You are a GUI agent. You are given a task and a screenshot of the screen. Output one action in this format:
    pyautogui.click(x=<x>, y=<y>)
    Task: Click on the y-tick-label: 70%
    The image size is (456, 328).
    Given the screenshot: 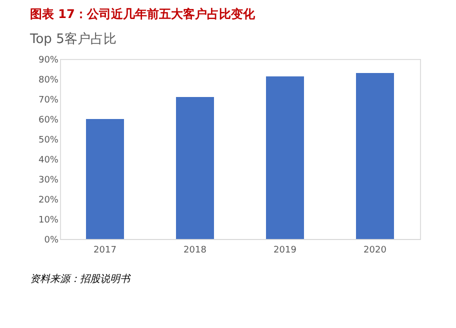 What is the action you would take?
    pyautogui.click(x=48, y=101)
    